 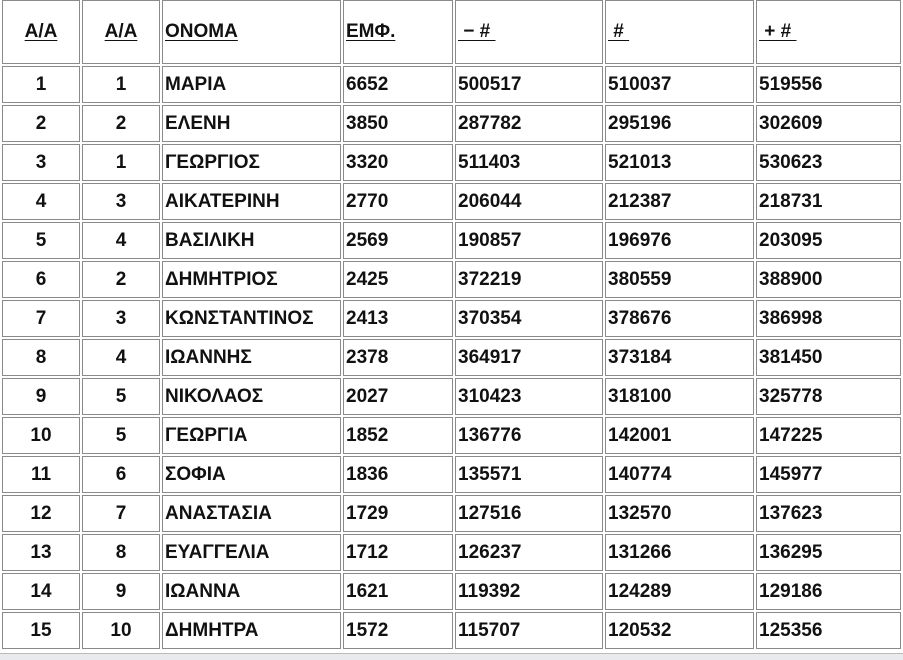 I want to click on table-row: 2 2 ΕΛΕΝΗ 3850 287782 295196 302609, so click(x=451, y=123).